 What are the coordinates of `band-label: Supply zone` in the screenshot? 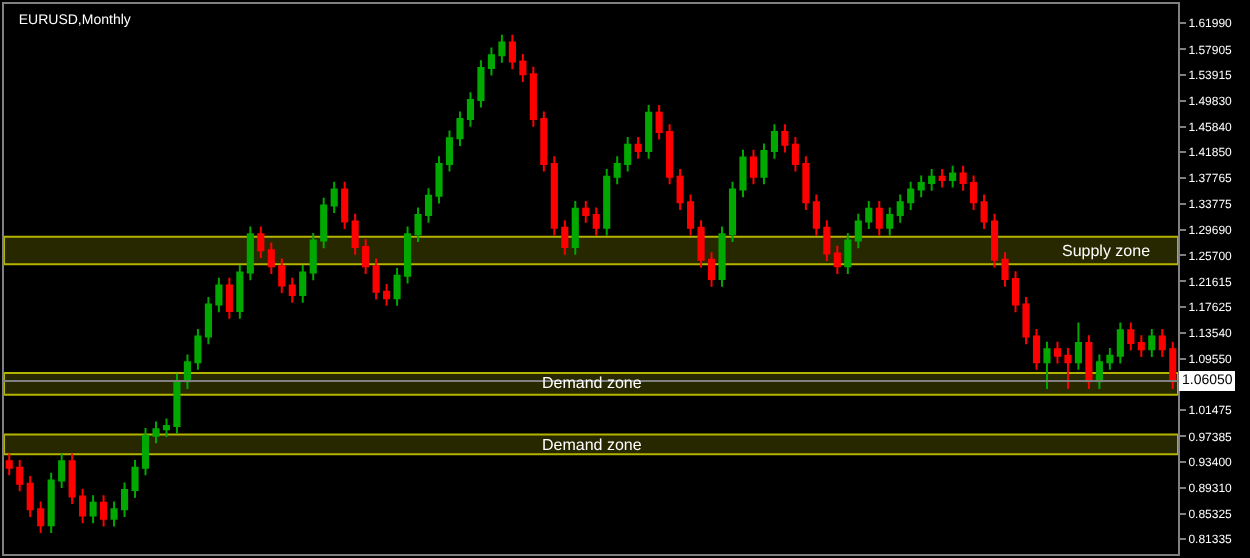 It's located at (1107, 251).